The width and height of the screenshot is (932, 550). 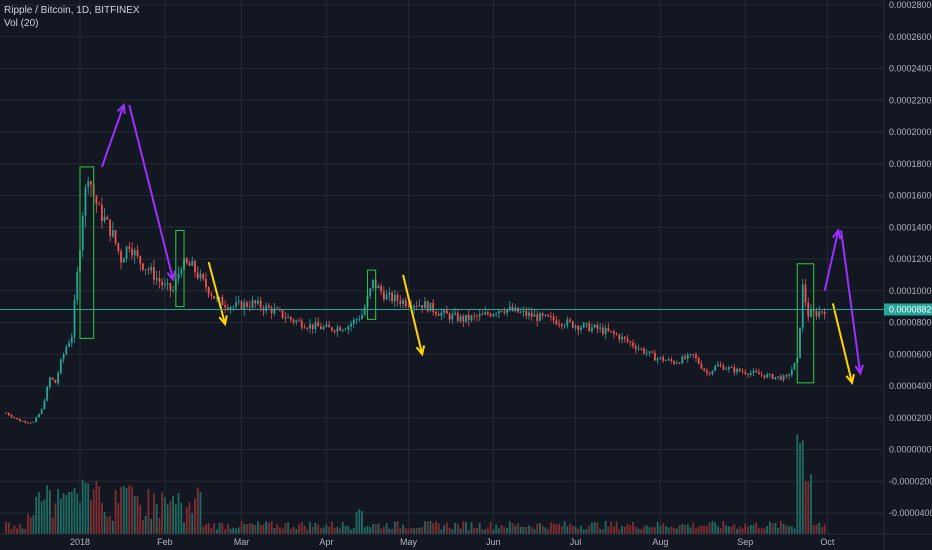 What do you see at coordinates (80, 542) in the screenshot?
I see `x-tick-label: 2018` at bounding box center [80, 542].